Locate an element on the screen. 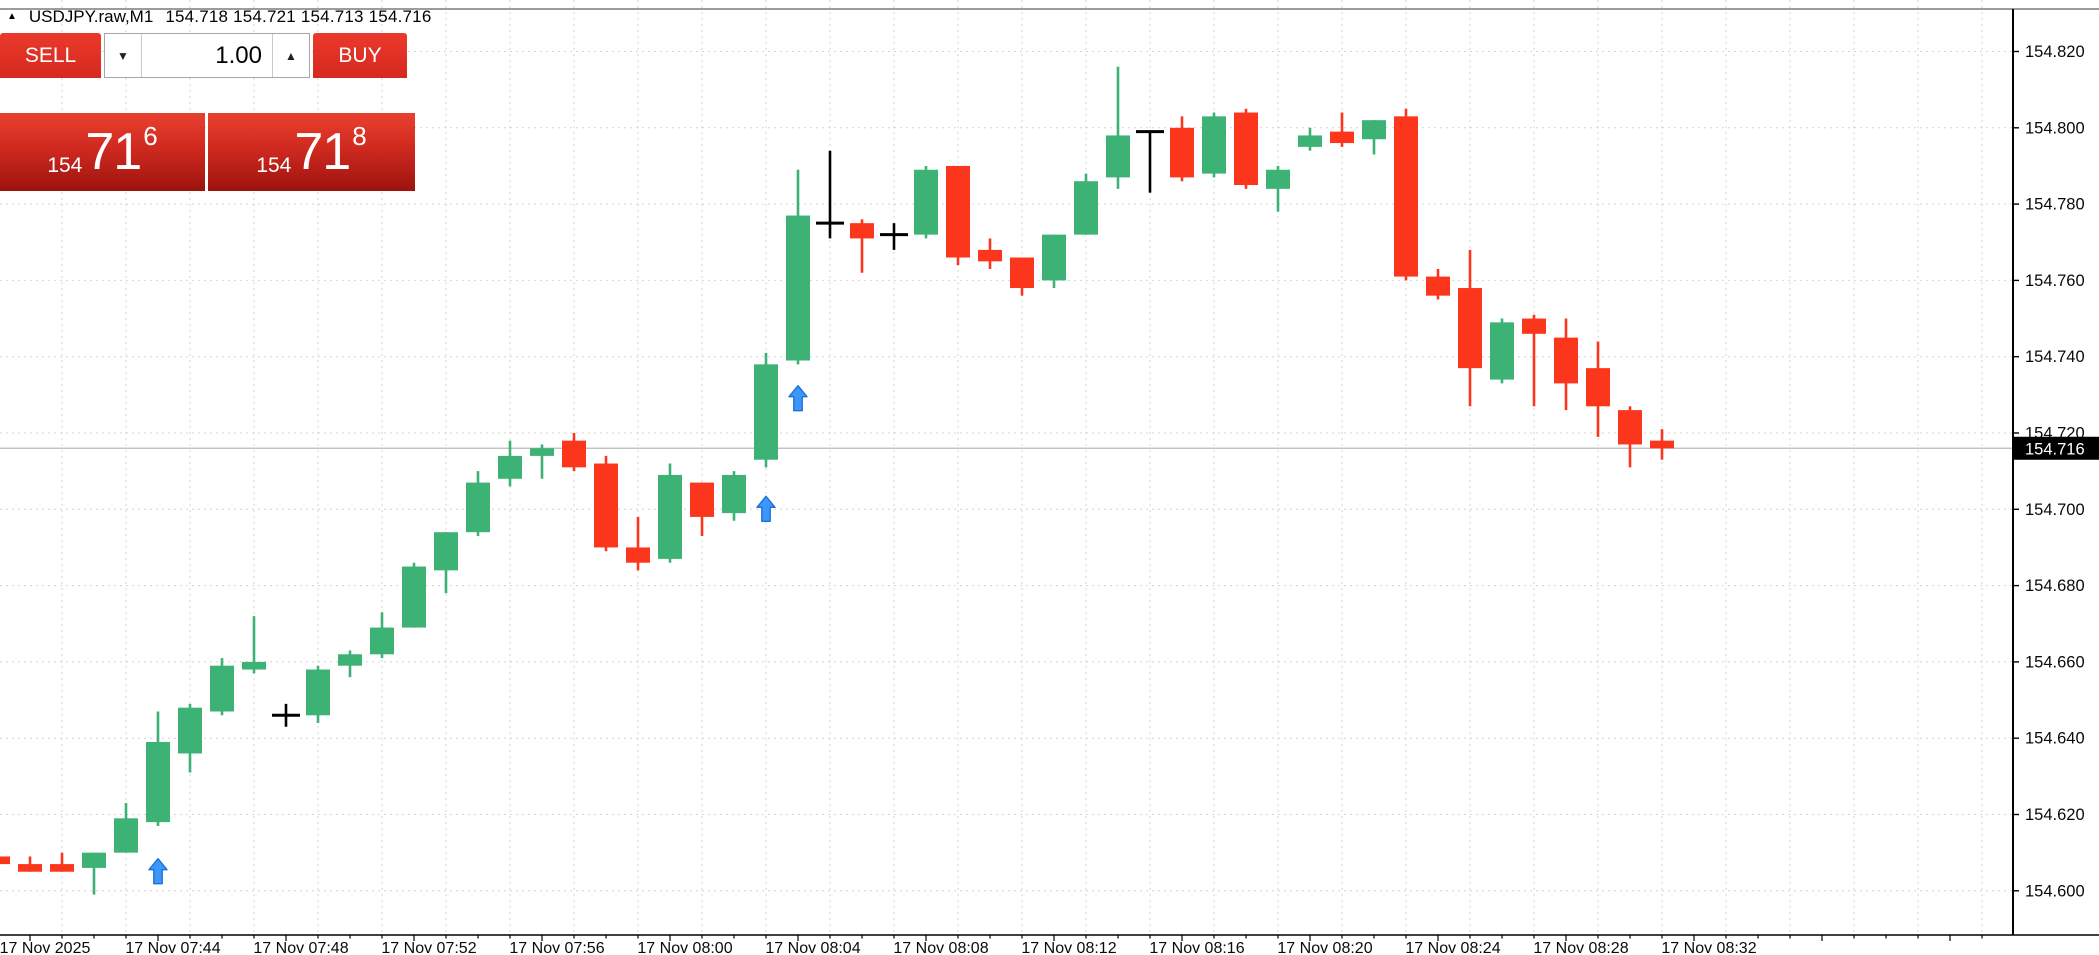  time-axis-label: 17 Nov 07:52 is located at coordinates (428, 947).